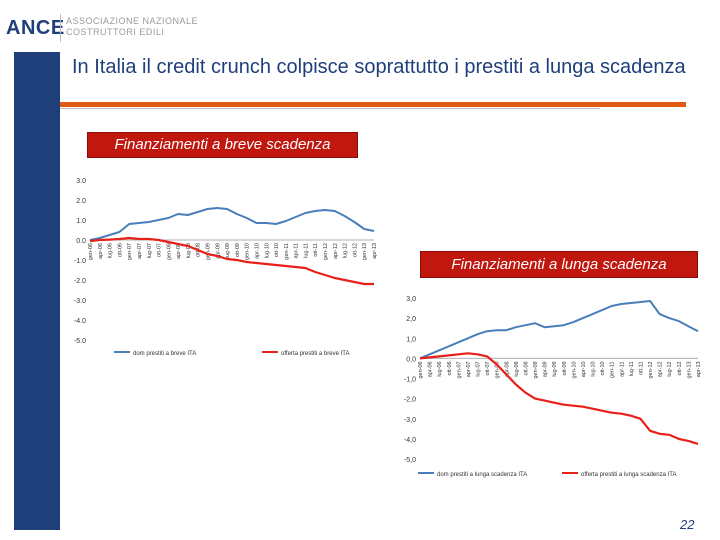 This screenshot has height=540, width=720. Describe the element at coordinates (81, 221) in the screenshot. I see `y-tick-label: 1.0` at that location.